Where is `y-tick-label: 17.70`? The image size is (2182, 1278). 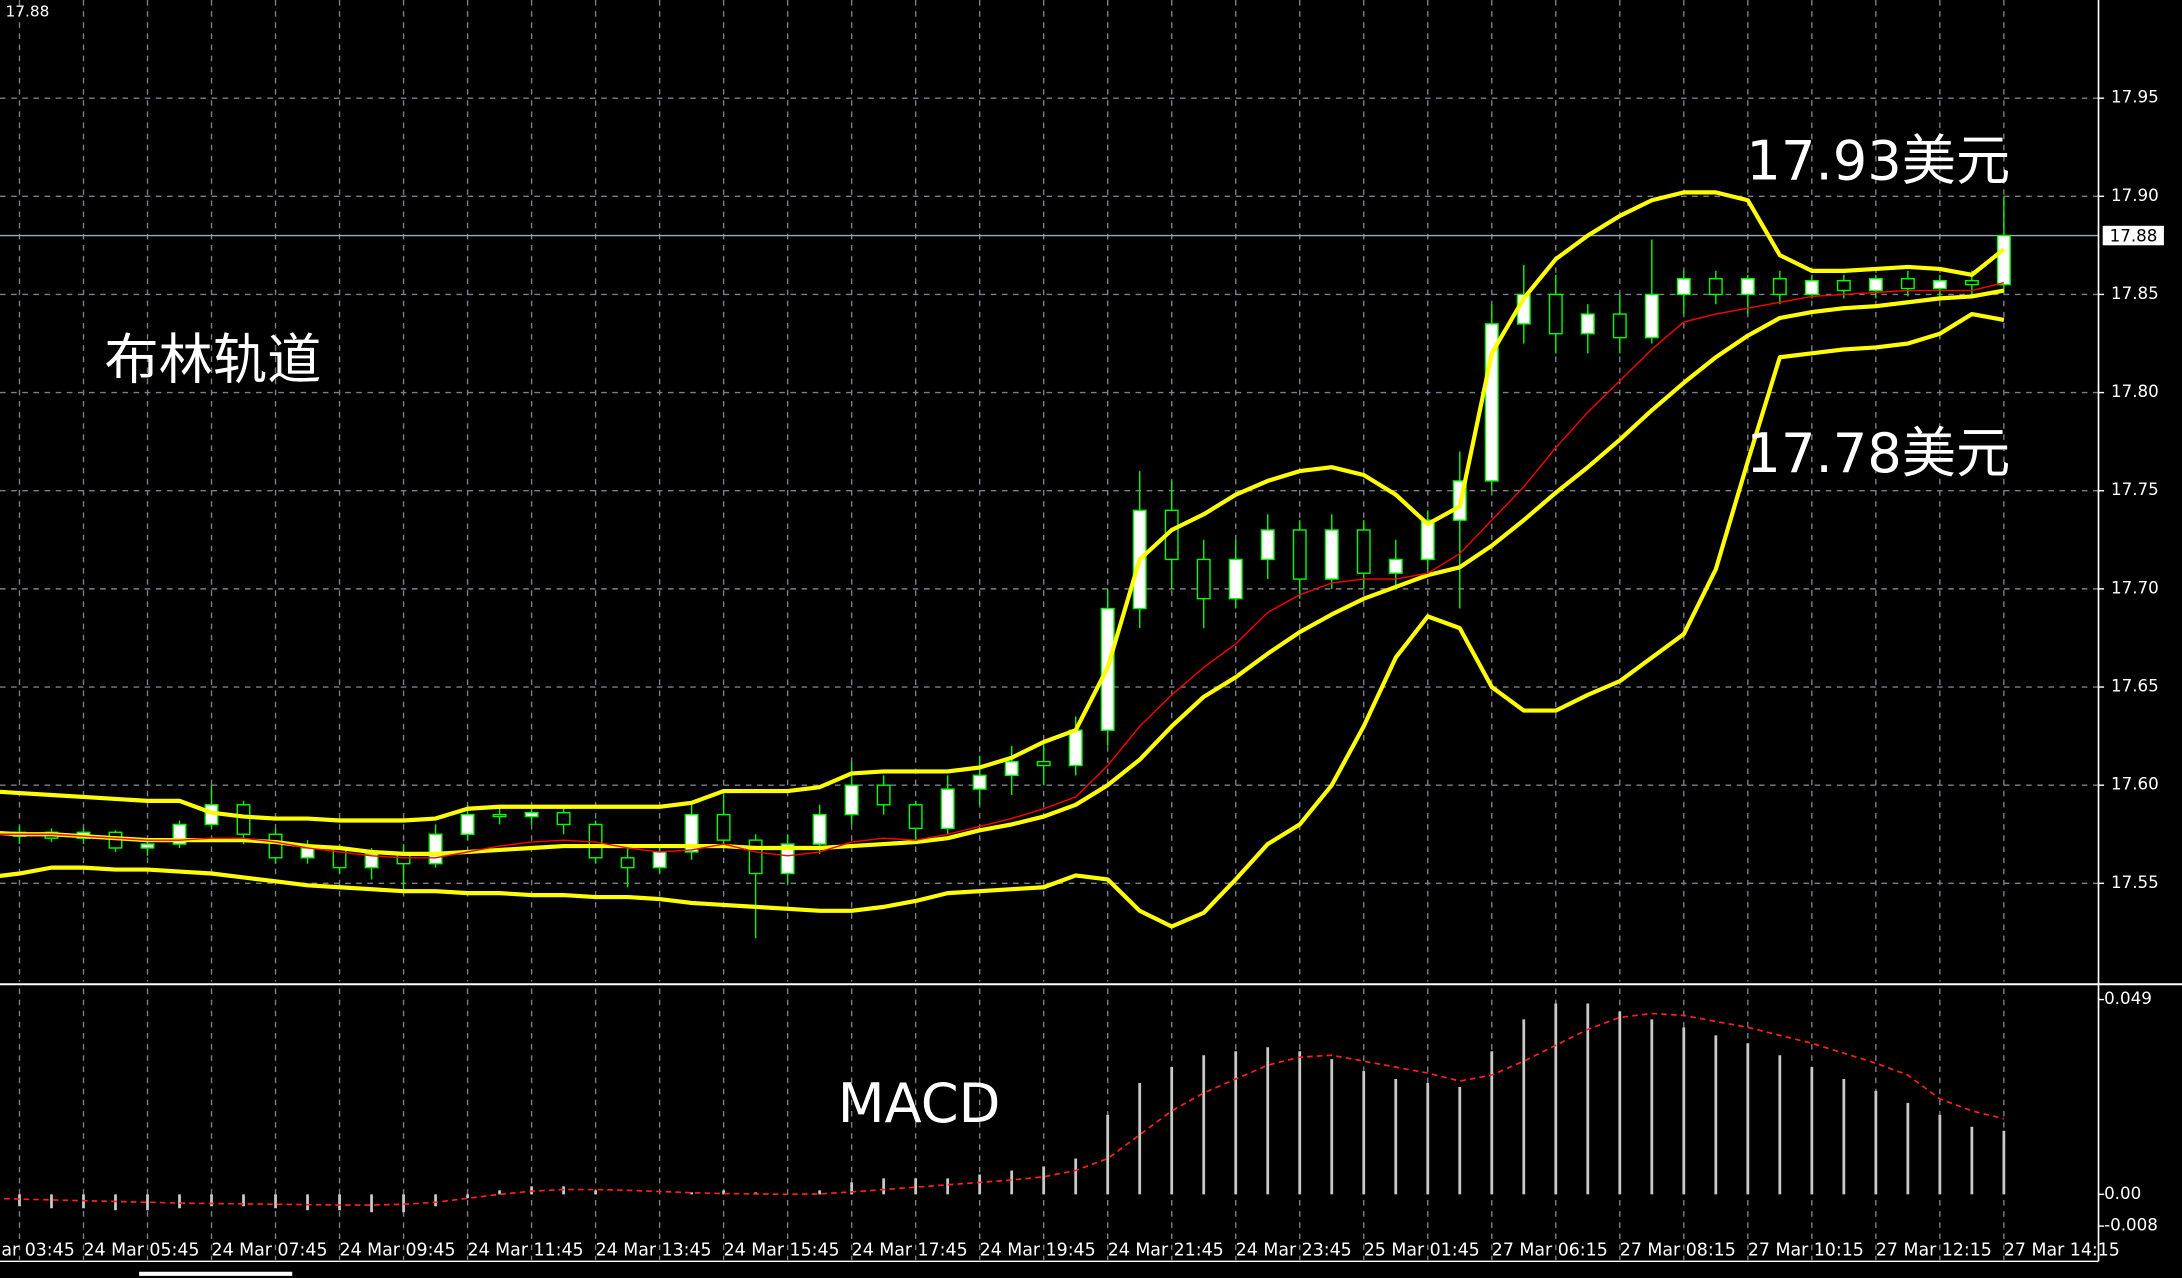 y-tick-label: 17.70 is located at coordinates (2135, 587).